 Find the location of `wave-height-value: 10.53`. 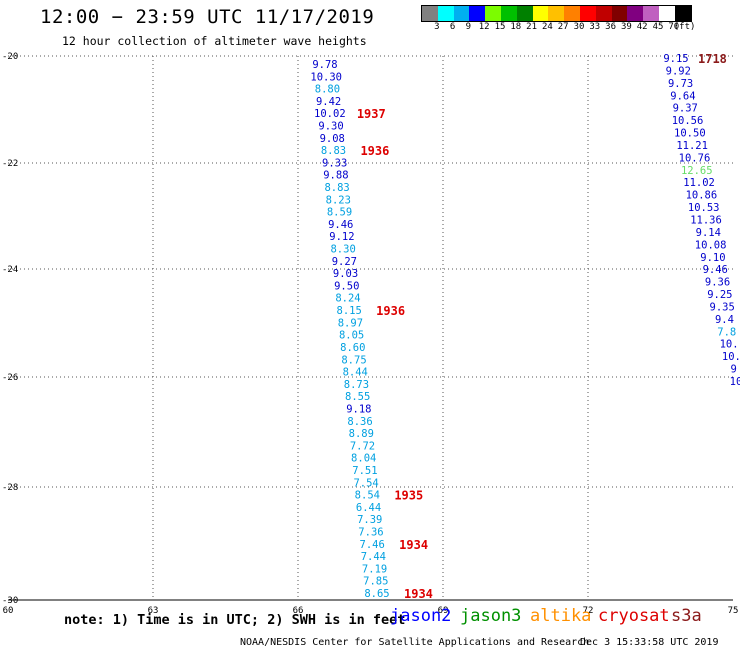

wave-height-value: 10.53 is located at coordinates (704, 208).